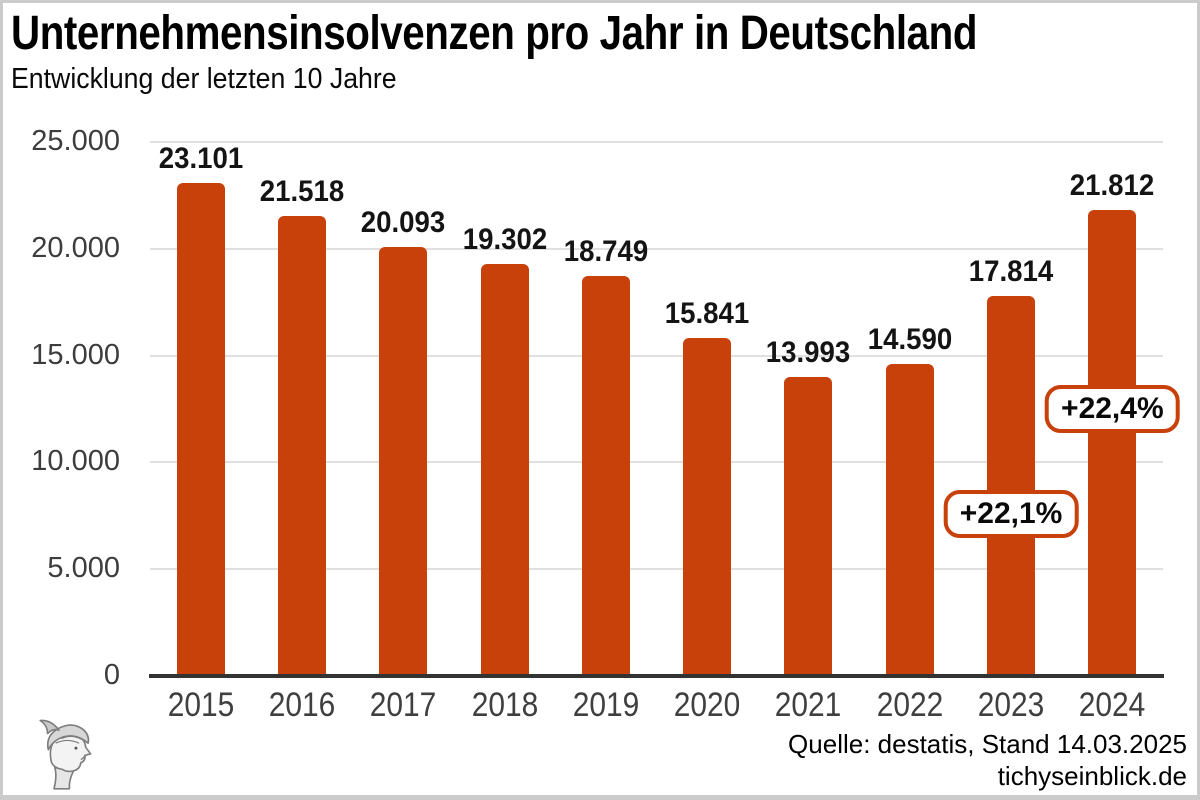 This screenshot has width=1200, height=800. I want to click on bar-2018, so click(504, 469).